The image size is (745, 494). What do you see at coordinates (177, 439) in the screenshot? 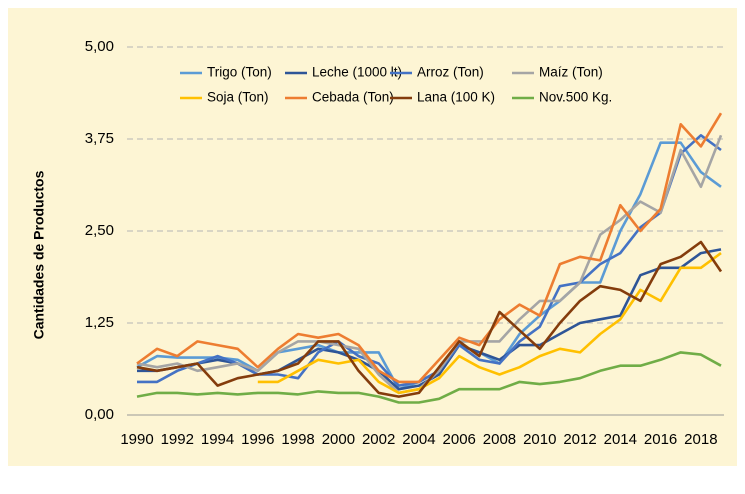
I see `x-tick-label: 1992` at bounding box center [177, 439].